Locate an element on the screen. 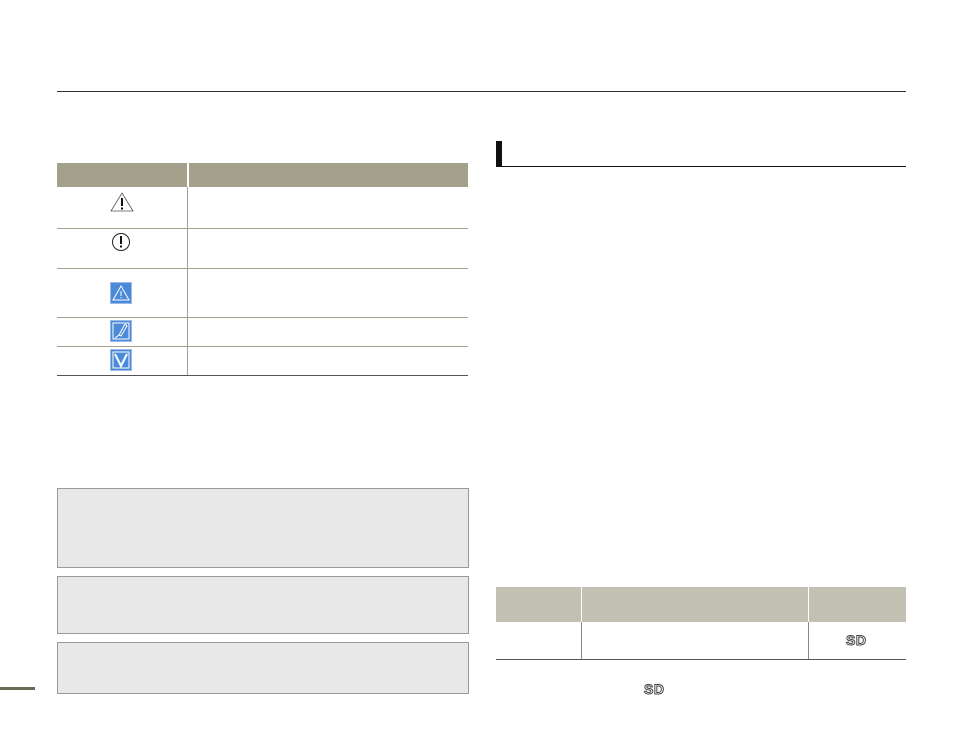 This screenshot has width=964, height=737. section-heading-bar is located at coordinates (499, 153).